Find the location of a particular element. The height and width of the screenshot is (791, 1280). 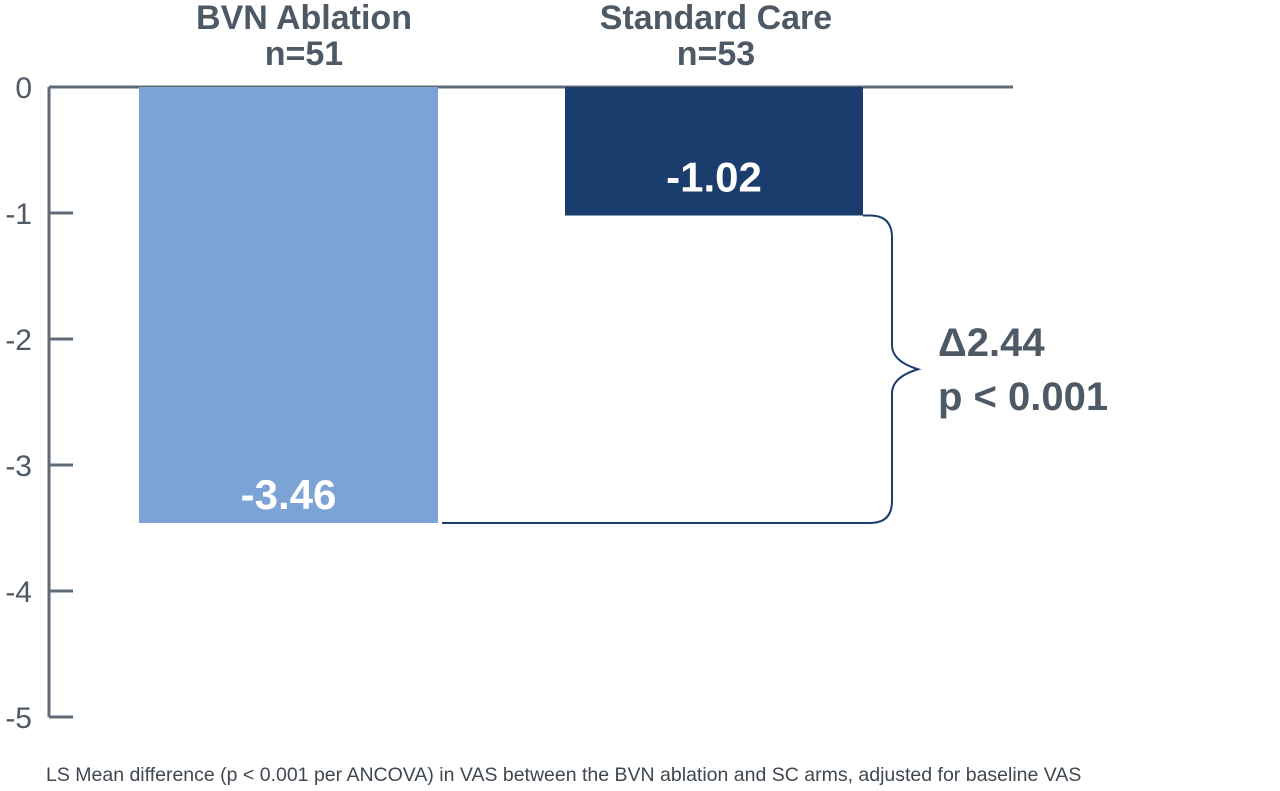

bar-value-label: -1.02 is located at coordinates (714, 177).